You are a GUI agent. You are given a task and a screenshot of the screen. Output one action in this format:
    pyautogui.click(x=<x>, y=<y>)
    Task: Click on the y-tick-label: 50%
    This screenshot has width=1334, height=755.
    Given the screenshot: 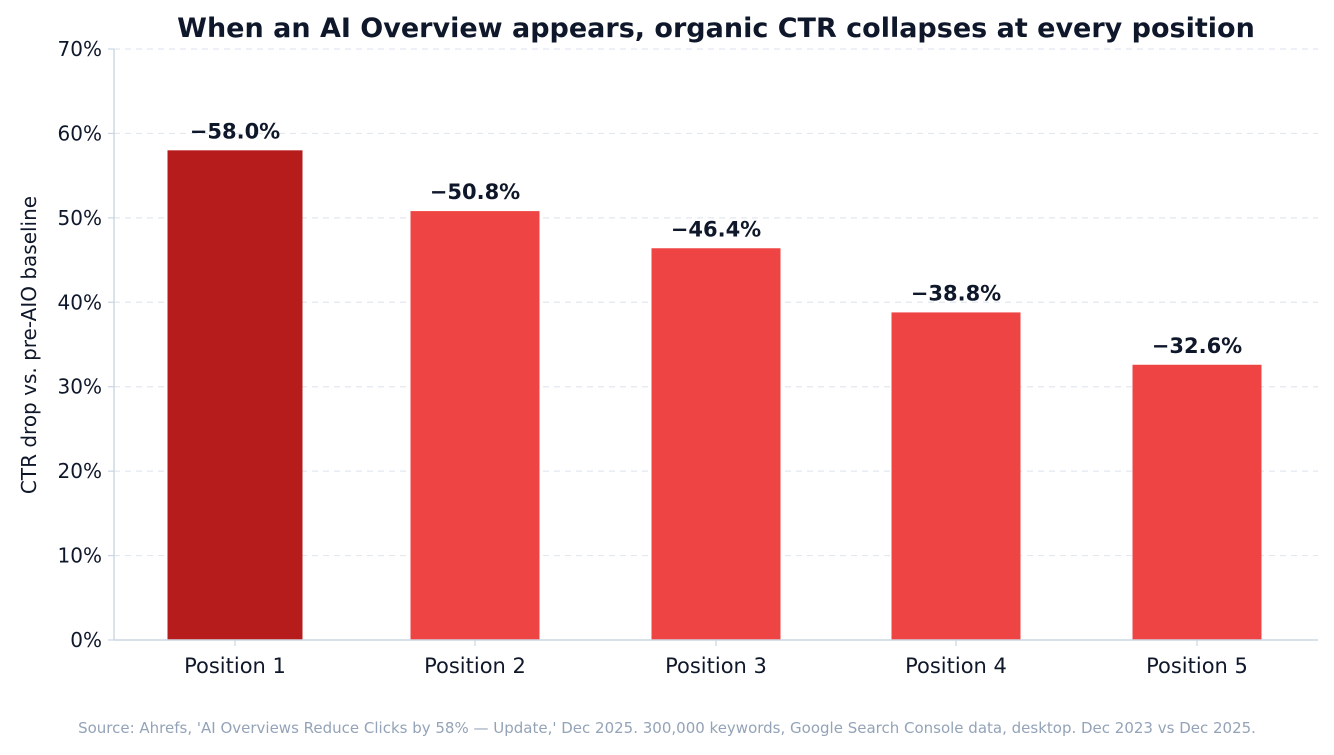 What is the action you would take?
    pyautogui.click(x=80, y=218)
    